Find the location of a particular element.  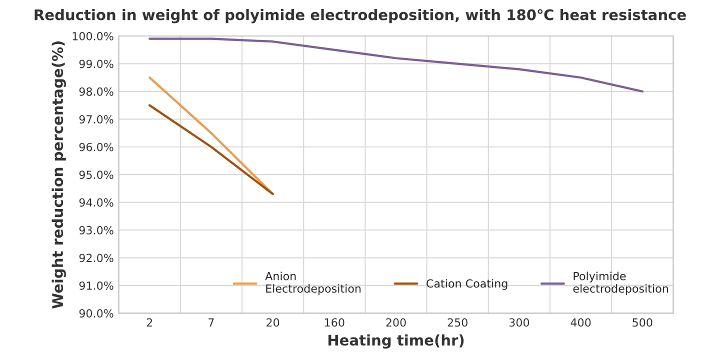

legend-label: Cation Coating is located at coordinates (467, 284).